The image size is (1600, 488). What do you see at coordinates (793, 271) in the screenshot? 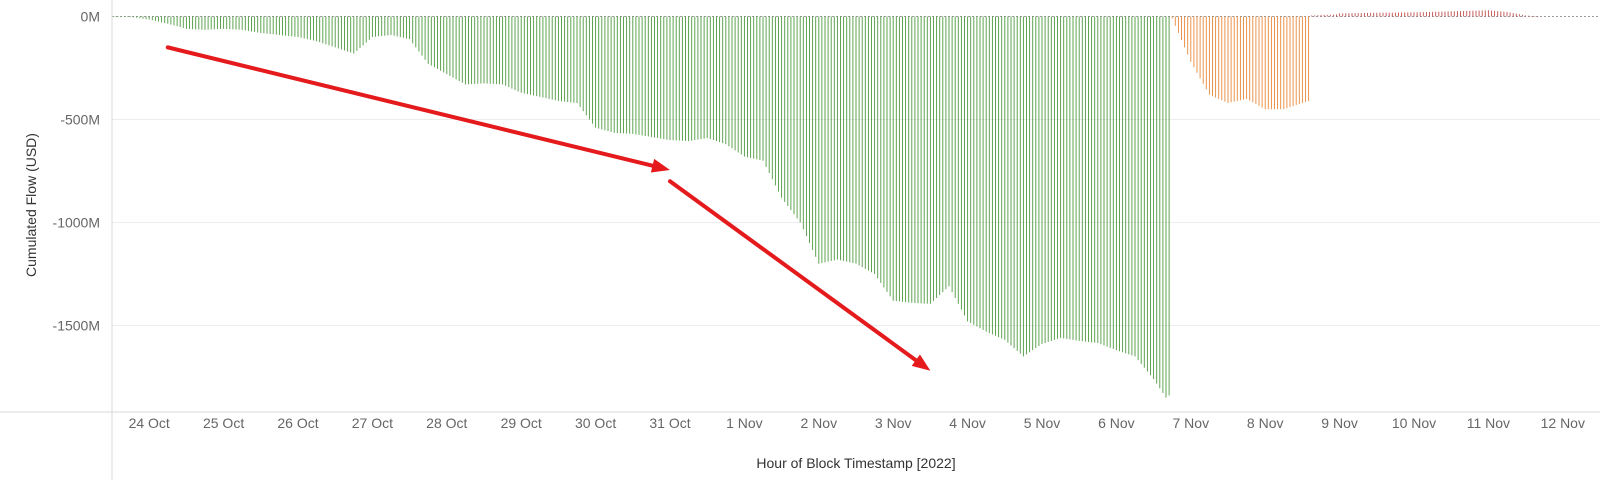
I see `arrow-shaft` at bounding box center [793, 271].